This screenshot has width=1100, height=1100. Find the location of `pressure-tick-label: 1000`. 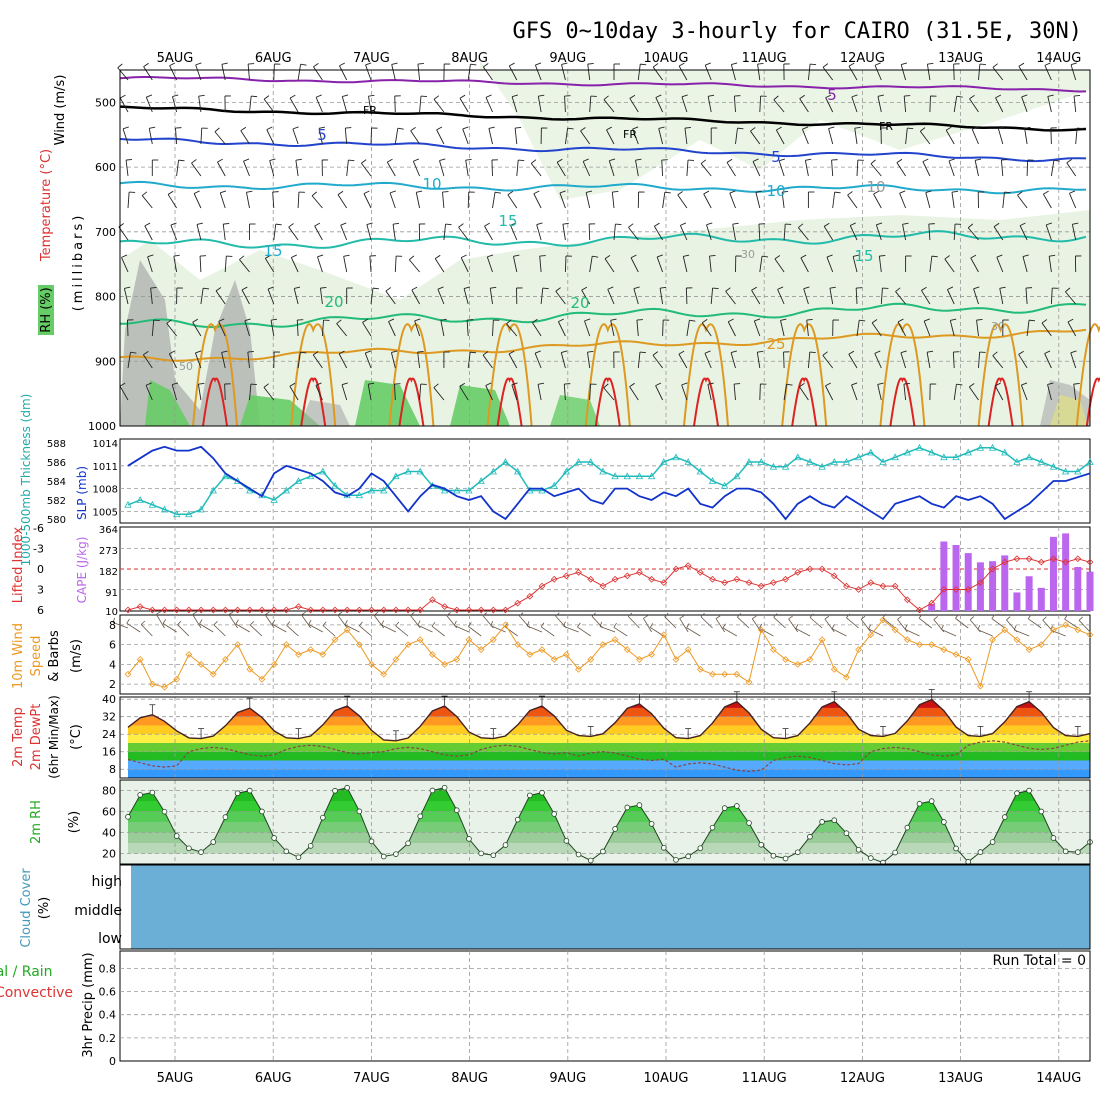

pressure-tick-label: 1000 is located at coordinates (102, 426).